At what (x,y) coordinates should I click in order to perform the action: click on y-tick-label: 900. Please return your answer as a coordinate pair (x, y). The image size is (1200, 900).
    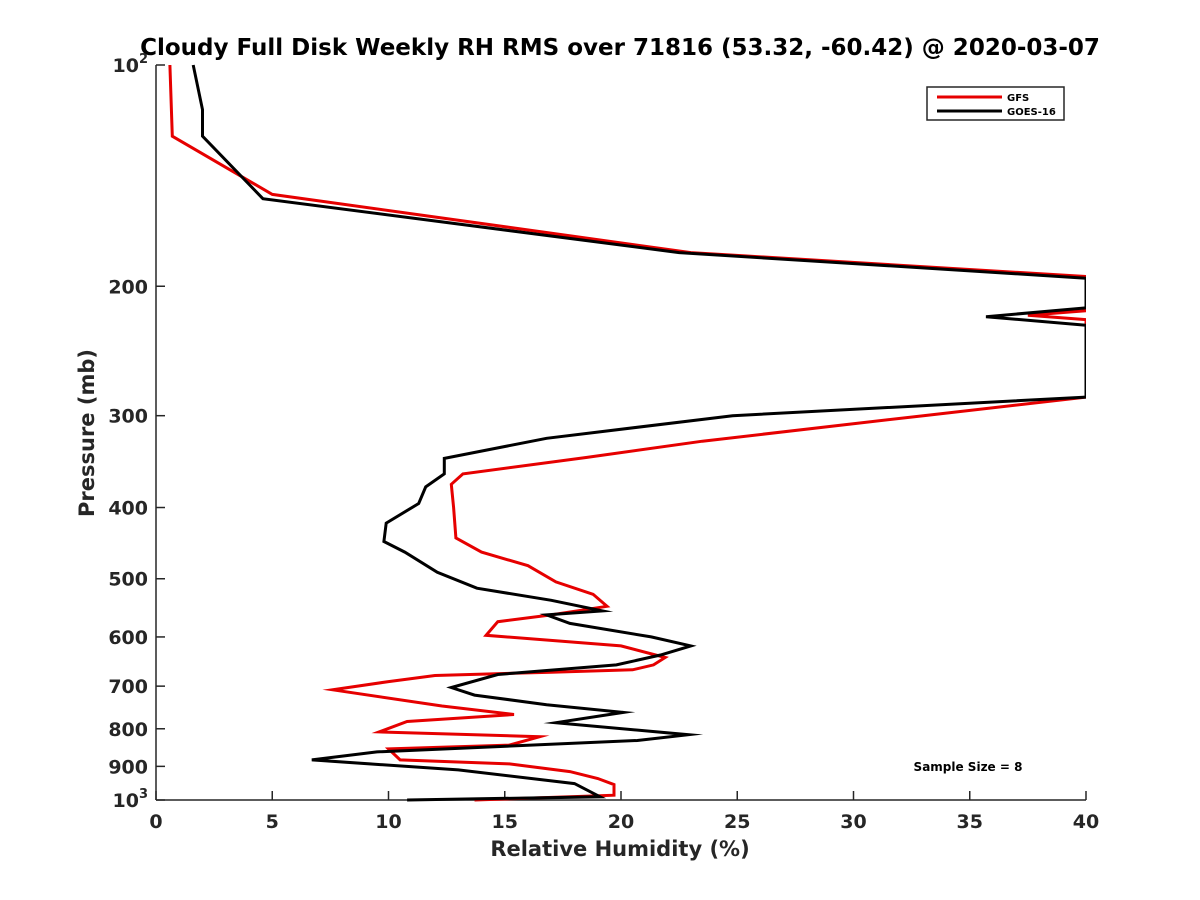
    Looking at the image, I should click on (128, 767).